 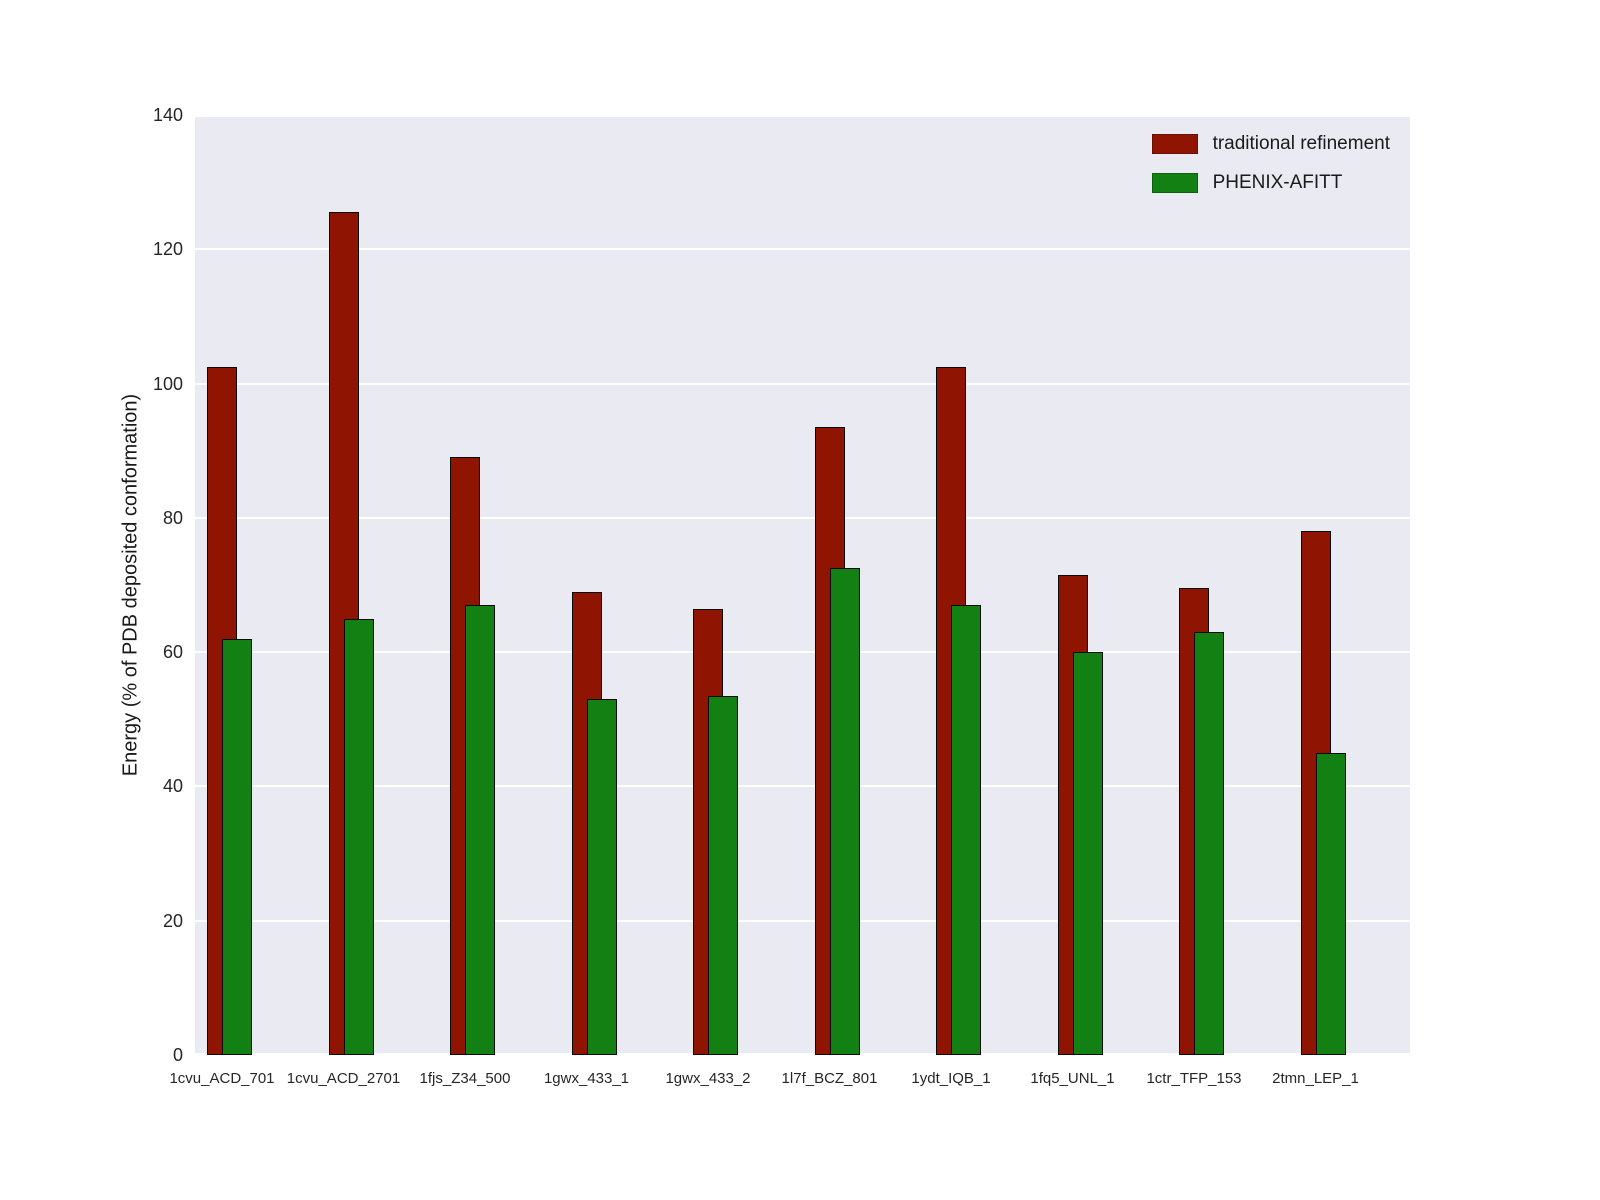 I want to click on x-tick-label-1fq5-unl-1: 1fq5_UNL_1, so click(x=1072, y=1078).